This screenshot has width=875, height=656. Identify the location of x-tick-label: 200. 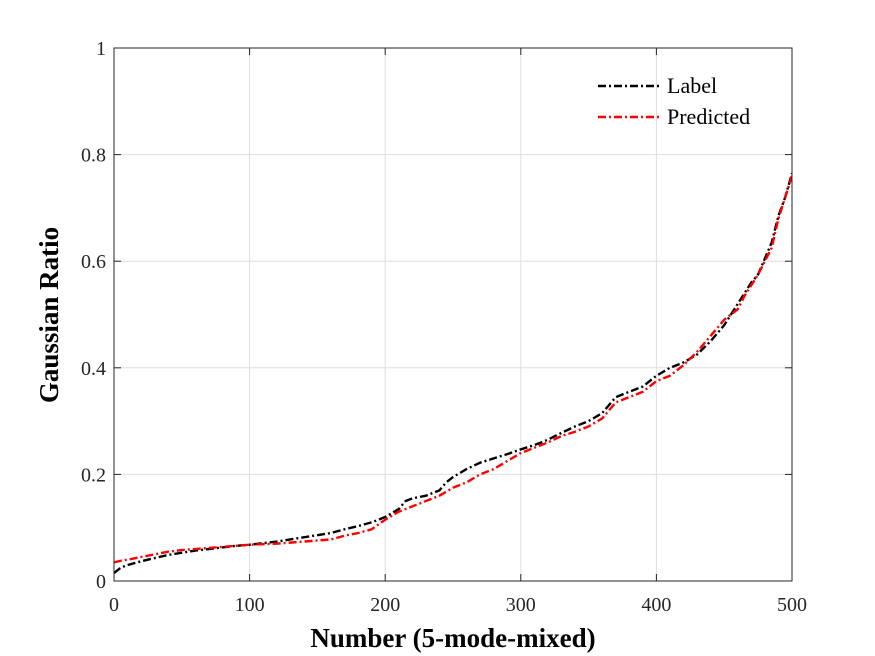
(385, 605).